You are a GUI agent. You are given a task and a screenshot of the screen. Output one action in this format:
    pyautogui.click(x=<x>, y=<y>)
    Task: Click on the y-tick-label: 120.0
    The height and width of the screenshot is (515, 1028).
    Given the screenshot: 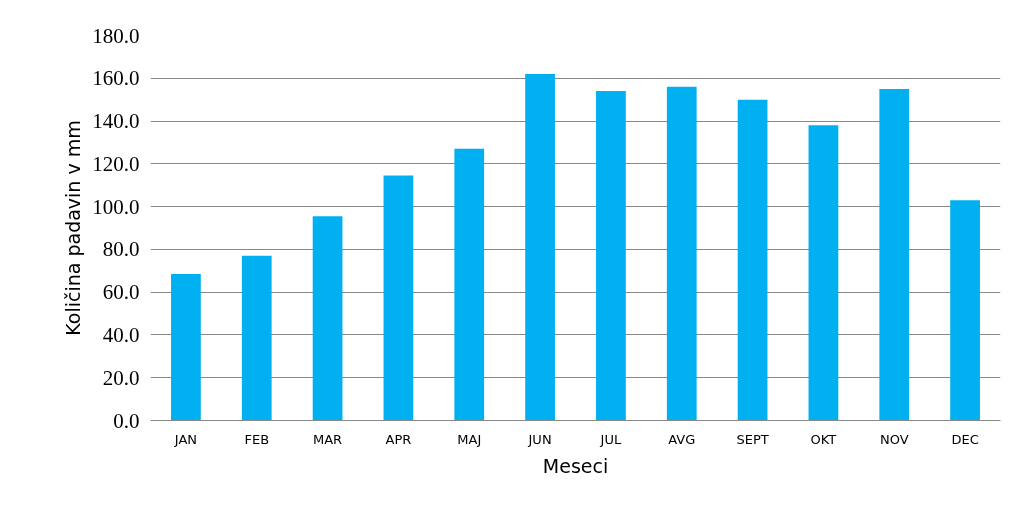 What is the action you would take?
    pyautogui.click(x=116, y=163)
    